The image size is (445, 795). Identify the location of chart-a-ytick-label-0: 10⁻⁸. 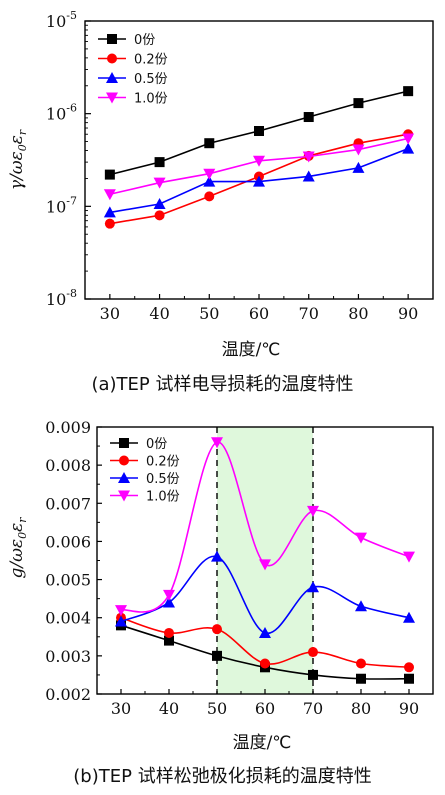
(61, 298).